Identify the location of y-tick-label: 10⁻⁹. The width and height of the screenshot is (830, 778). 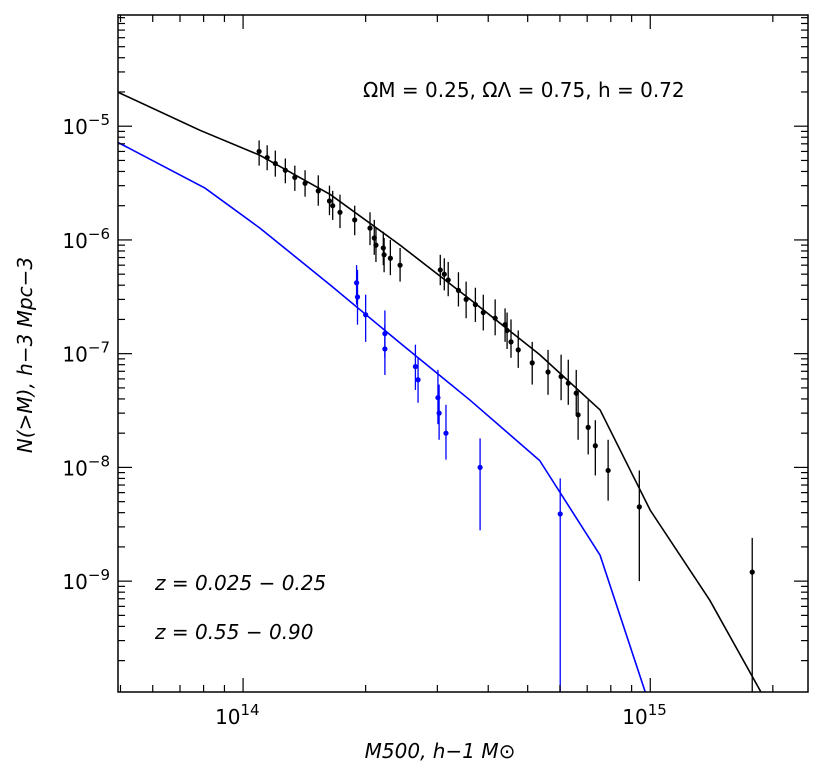
(86, 580).